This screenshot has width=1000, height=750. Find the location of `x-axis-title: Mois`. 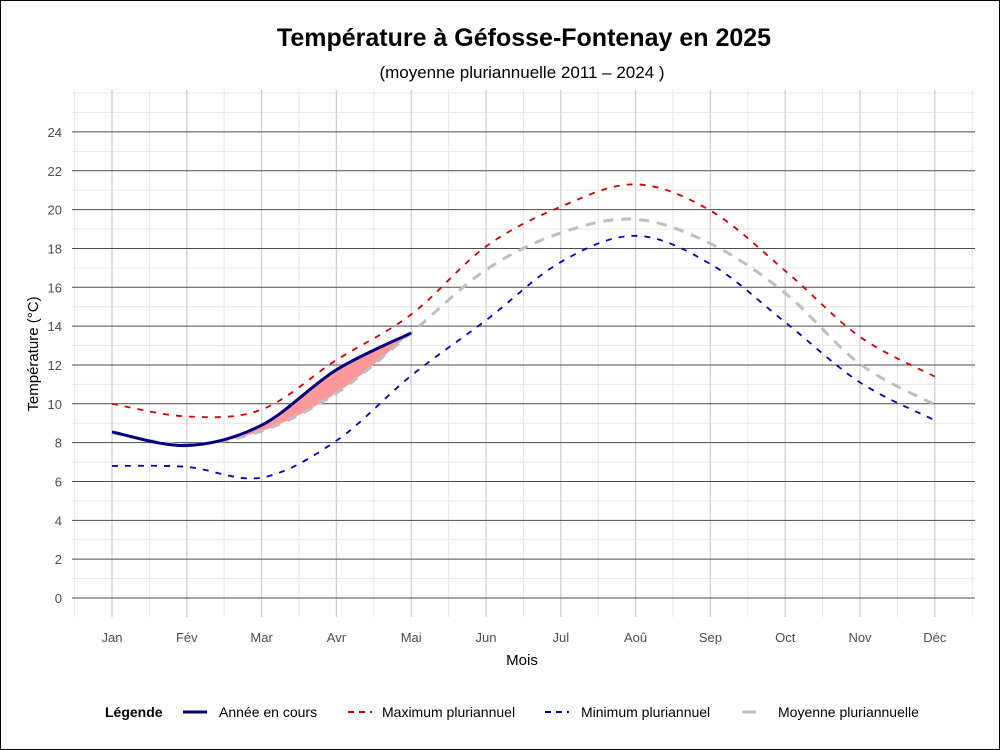

x-axis-title: Mois is located at coordinates (522, 660).